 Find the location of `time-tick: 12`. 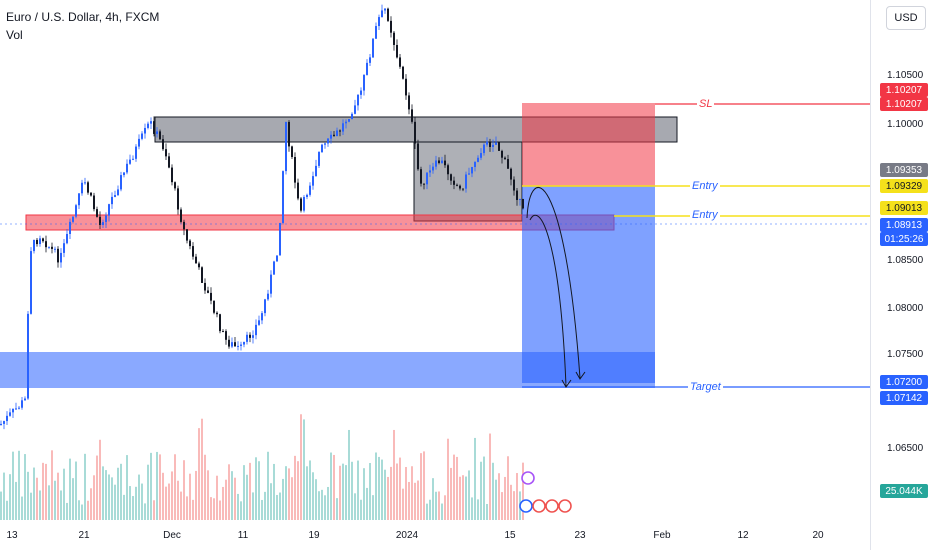

time-tick: 12 is located at coordinates (743, 535).